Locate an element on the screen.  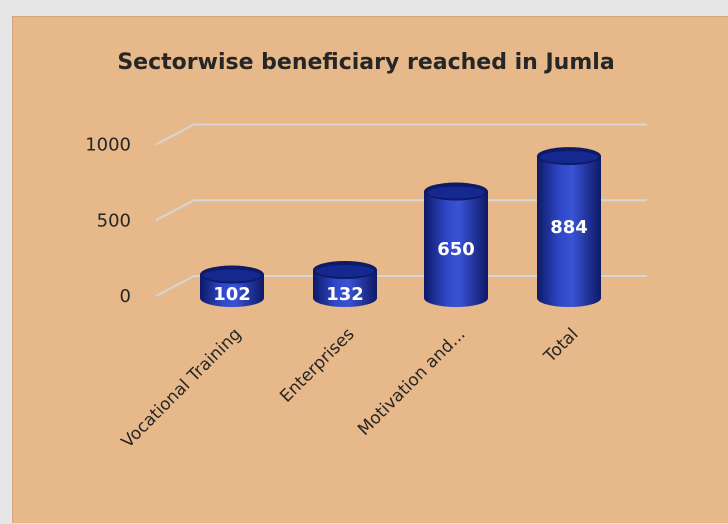
bar: 102 is located at coordinates (232, 286).